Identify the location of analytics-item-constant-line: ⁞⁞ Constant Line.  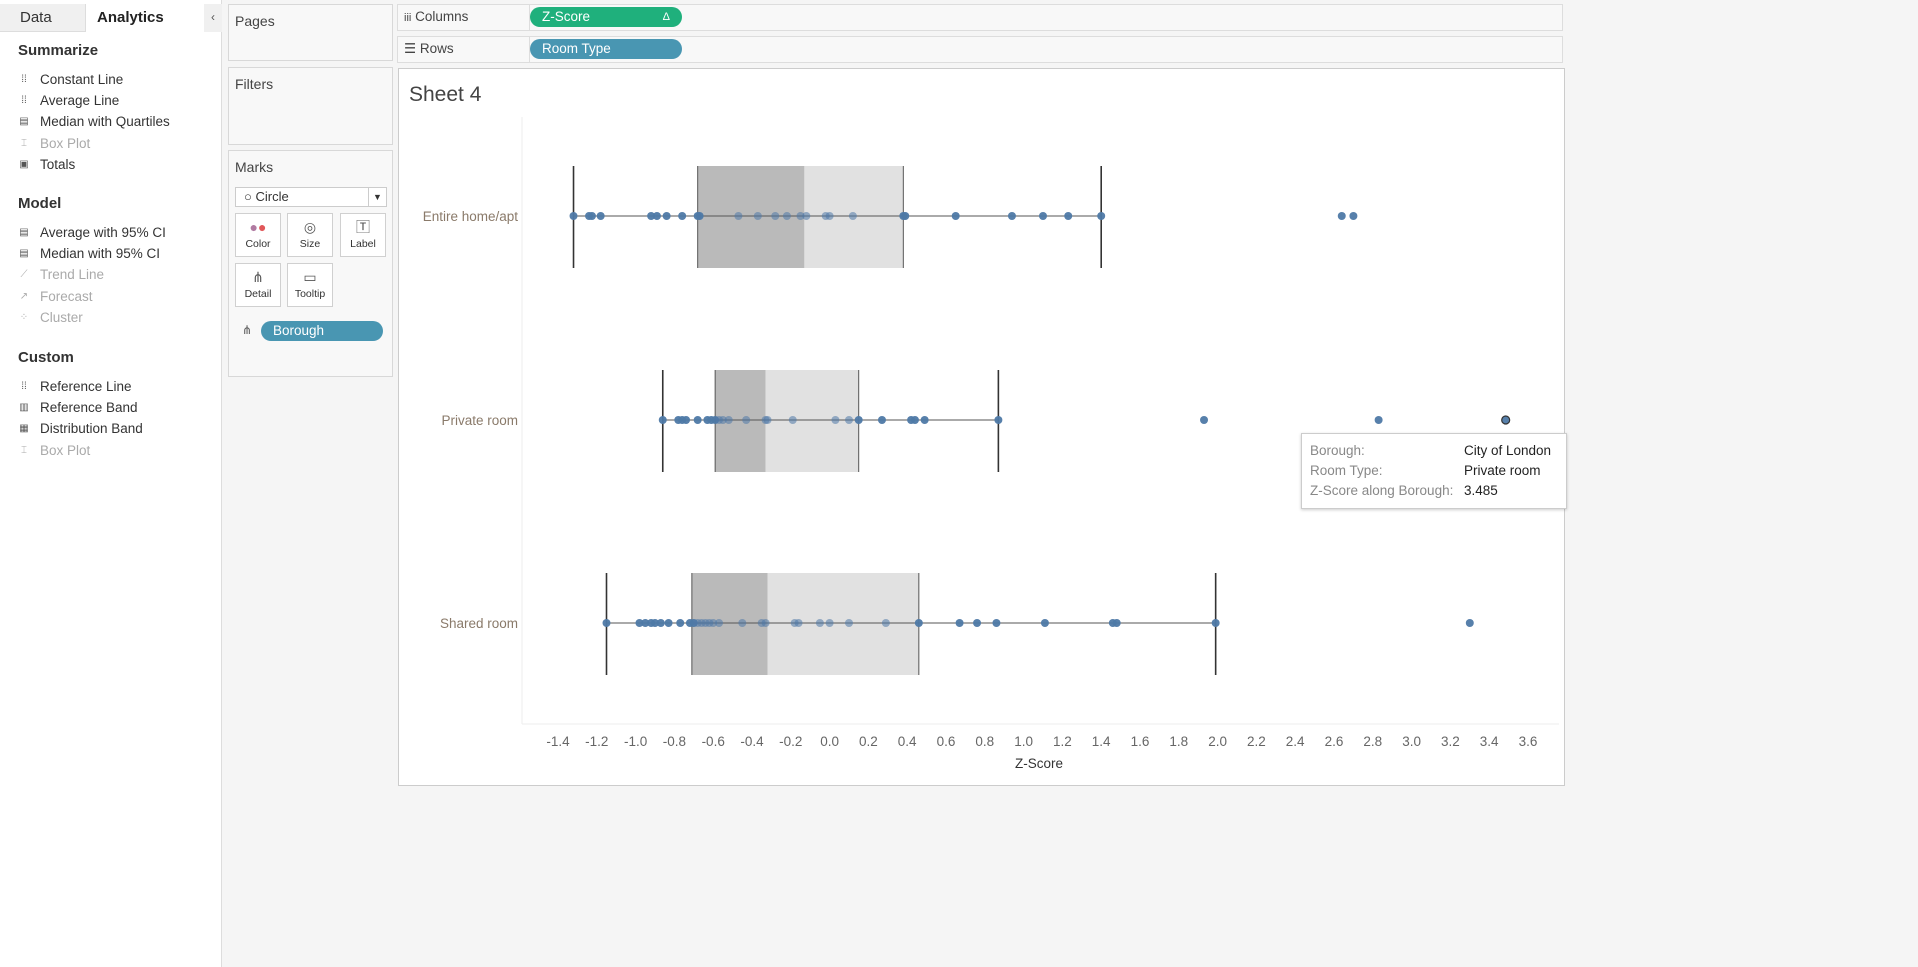
(70, 79).